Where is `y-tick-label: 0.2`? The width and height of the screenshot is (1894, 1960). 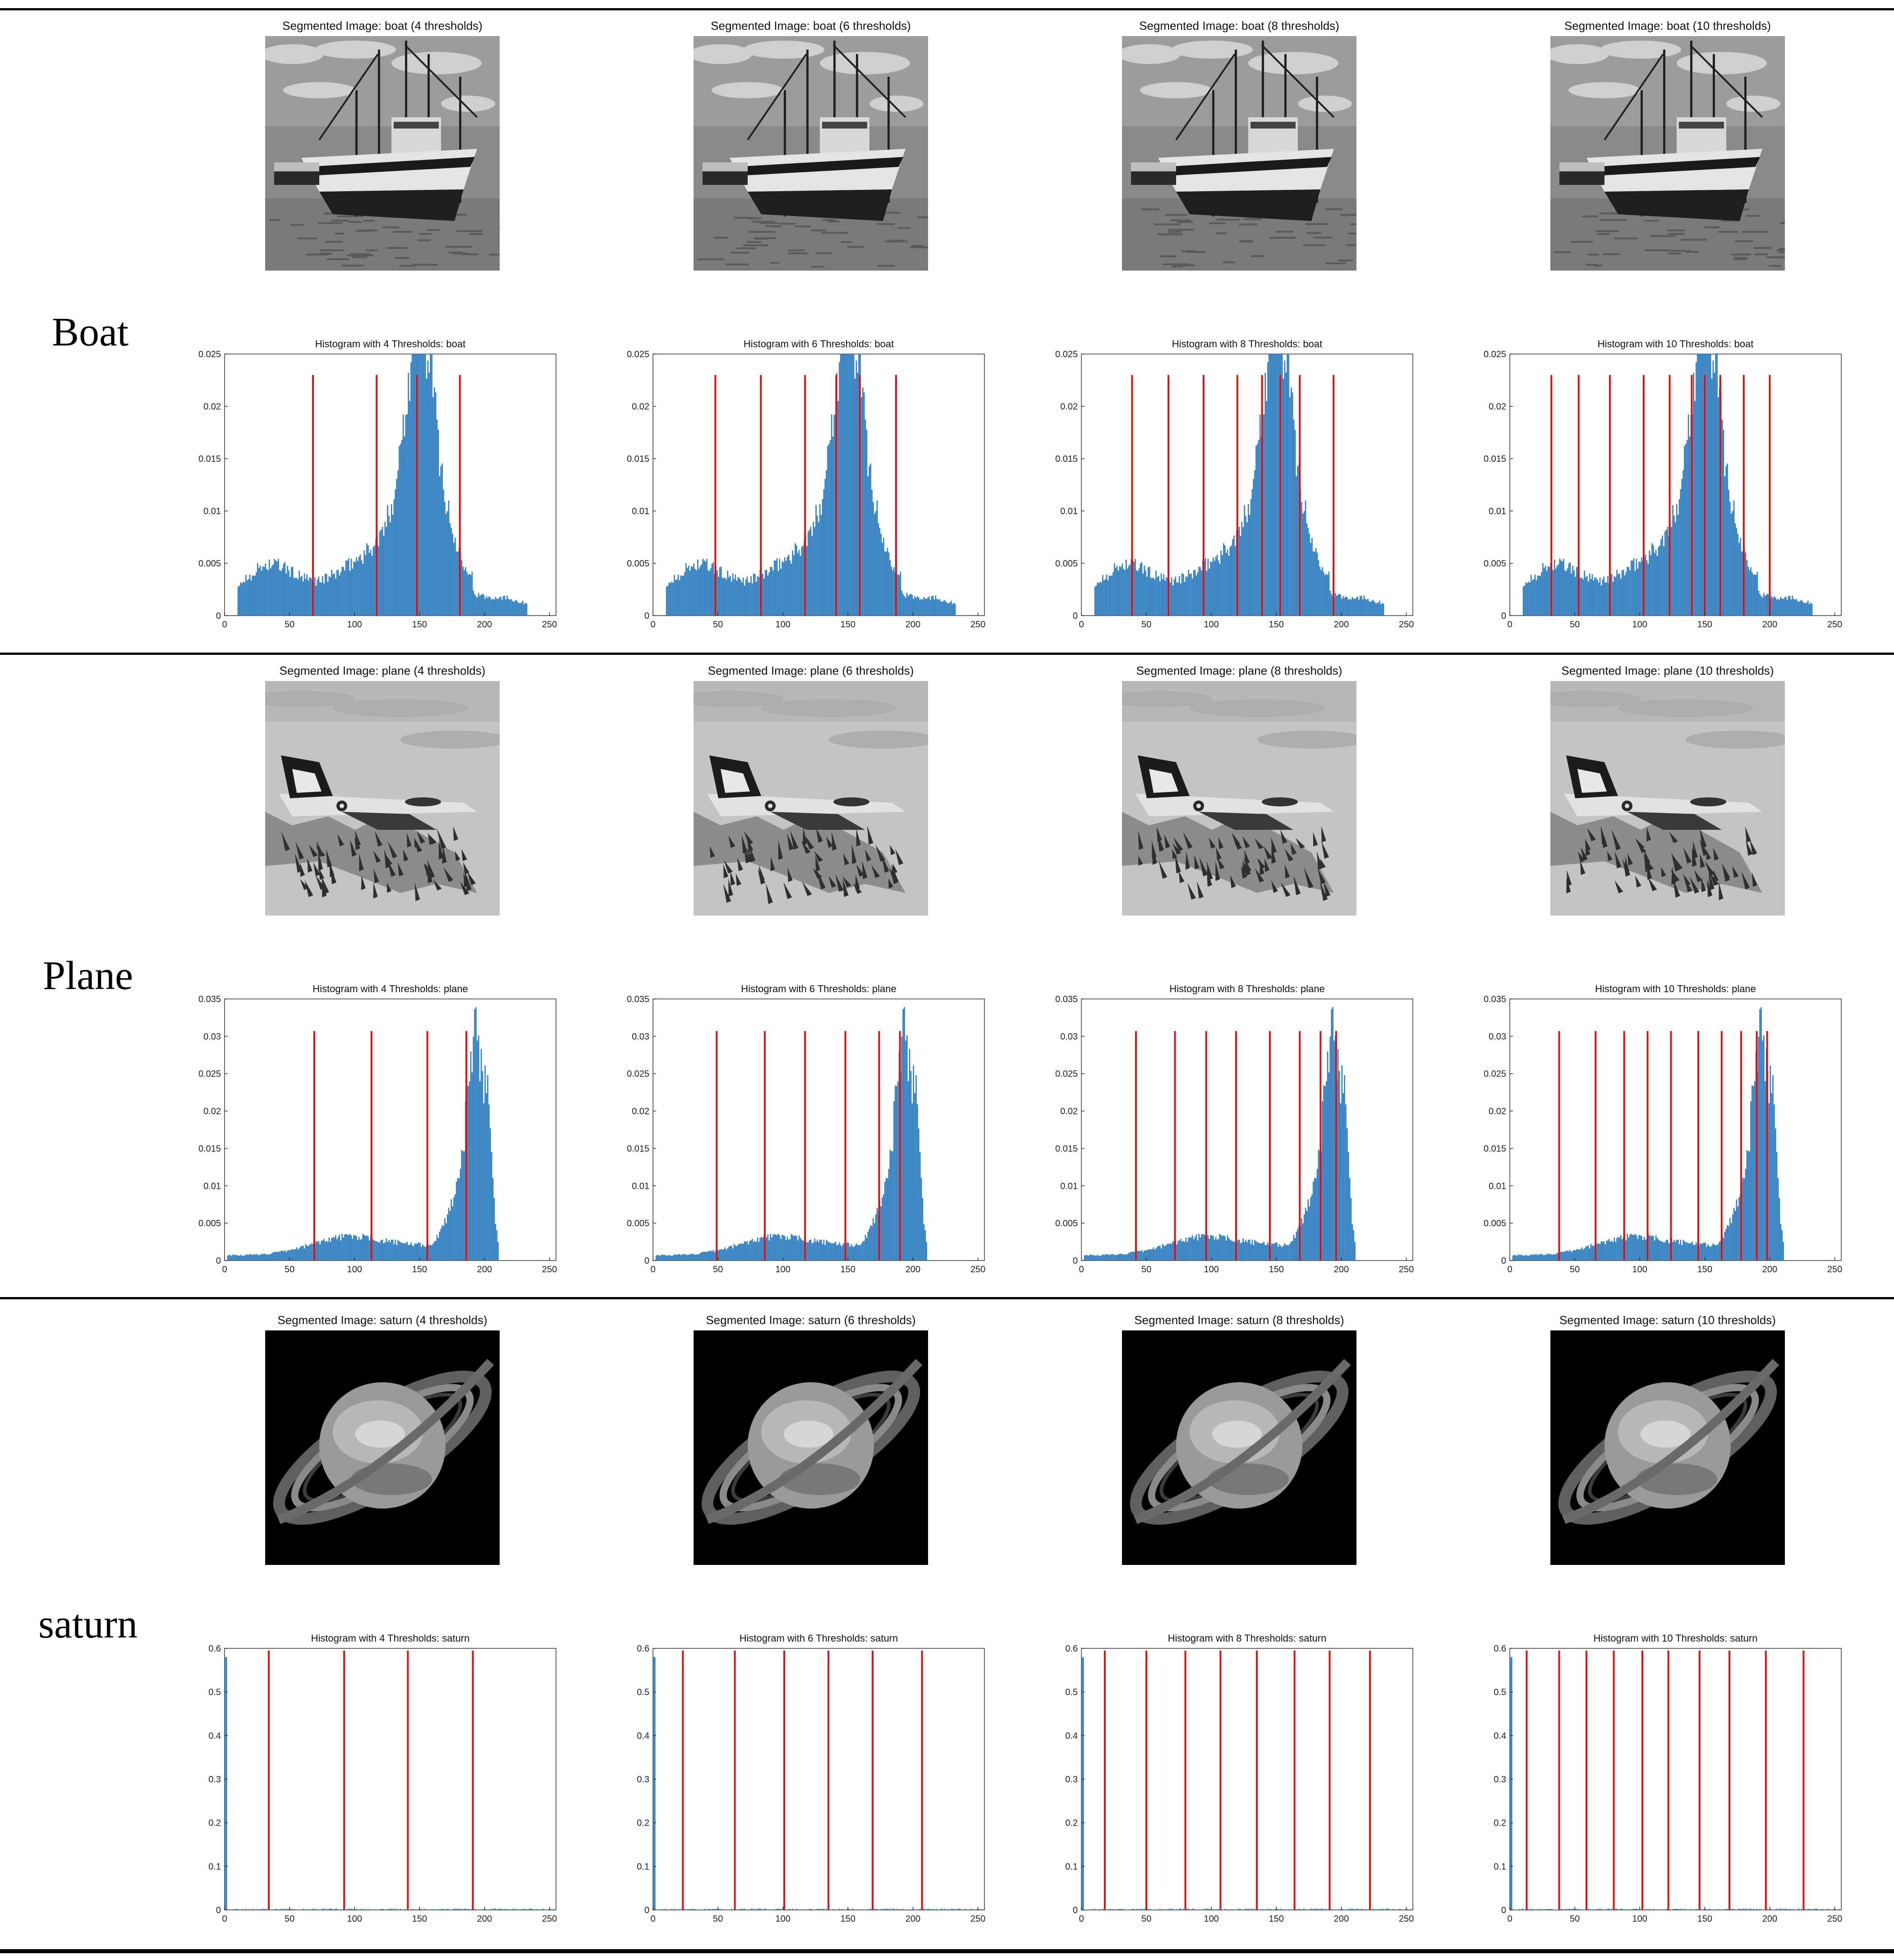 y-tick-label: 0.2 is located at coordinates (1071, 1823).